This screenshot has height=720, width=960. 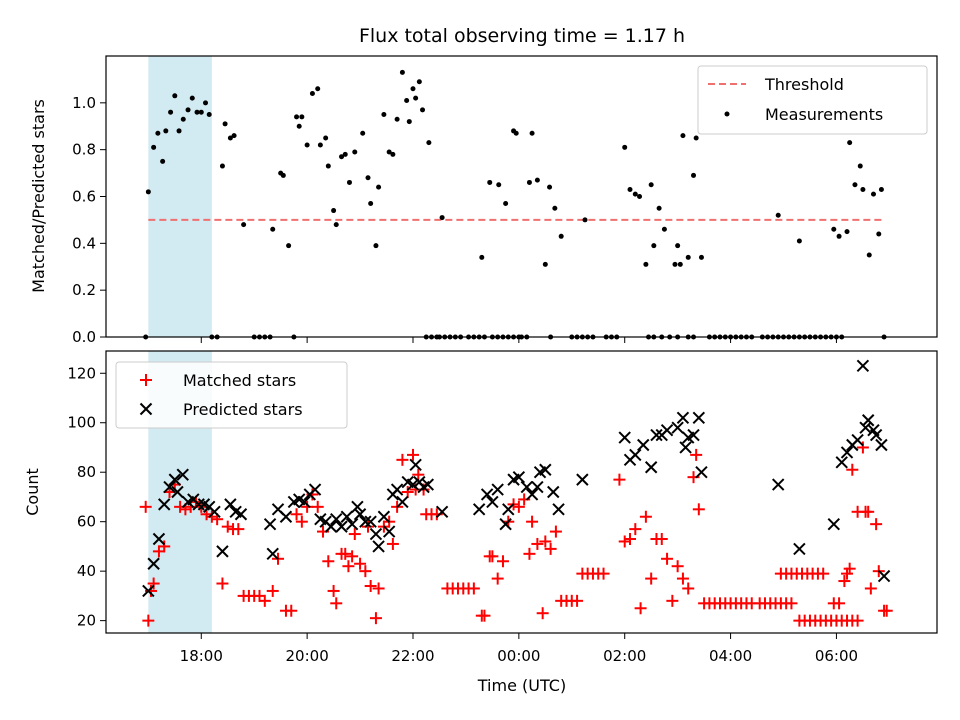 What do you see at coordinates (146, 380) in the screenshot?
I see `matched-stars-legend-swatch` at bounding box center [146, 380].